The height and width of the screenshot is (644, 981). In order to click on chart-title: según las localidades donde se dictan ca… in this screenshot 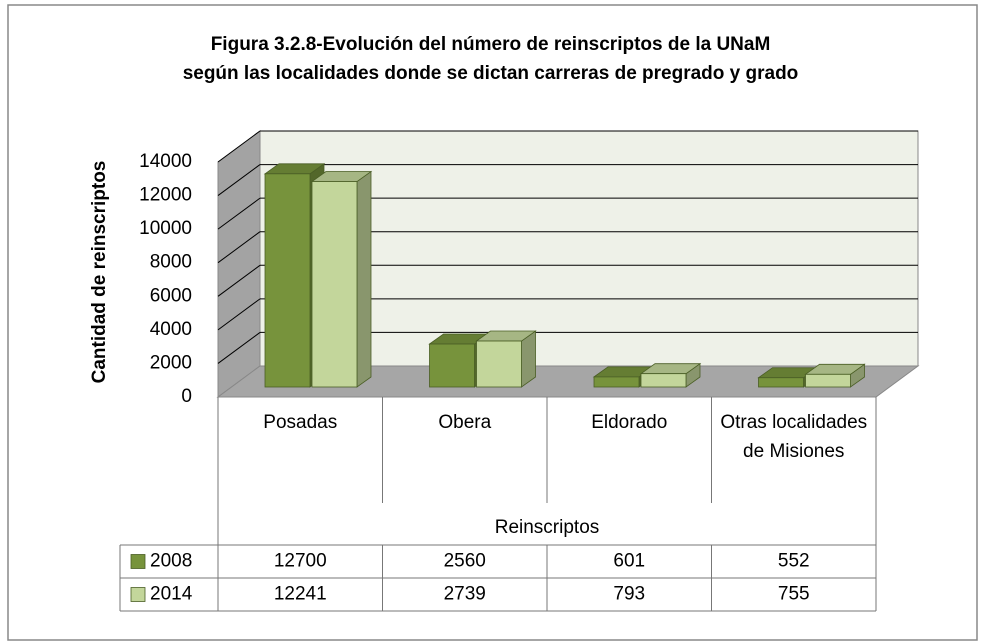, I will do `click(490, 73)`.